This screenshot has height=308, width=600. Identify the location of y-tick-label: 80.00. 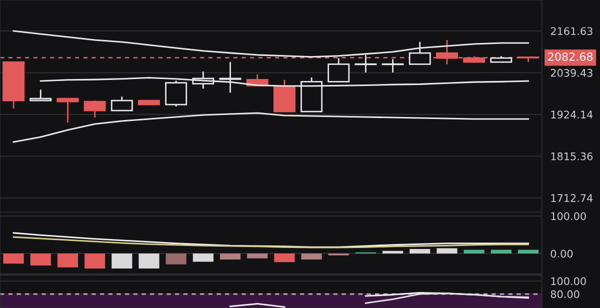
(565, 294).